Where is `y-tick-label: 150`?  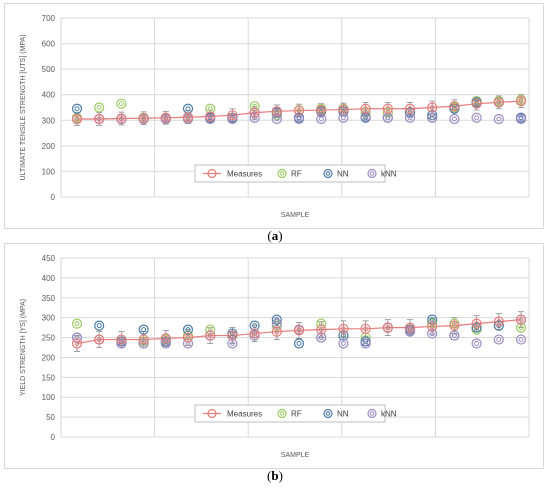
y-tick-label: 150 is located at coordinates (49, 377).